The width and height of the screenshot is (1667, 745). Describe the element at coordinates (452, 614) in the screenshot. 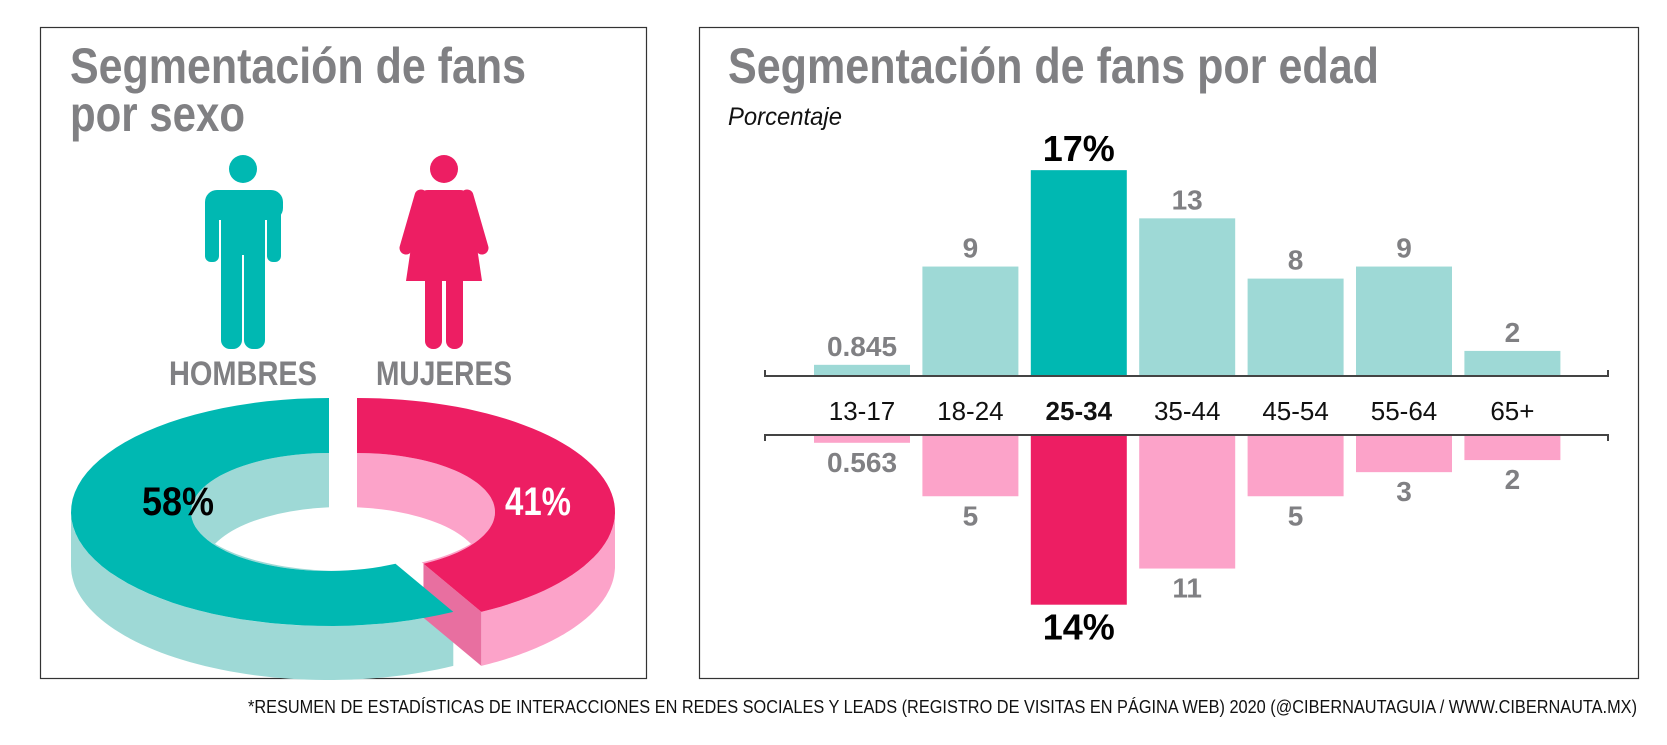

I see `donut-cut-face-mujeres` at that location.